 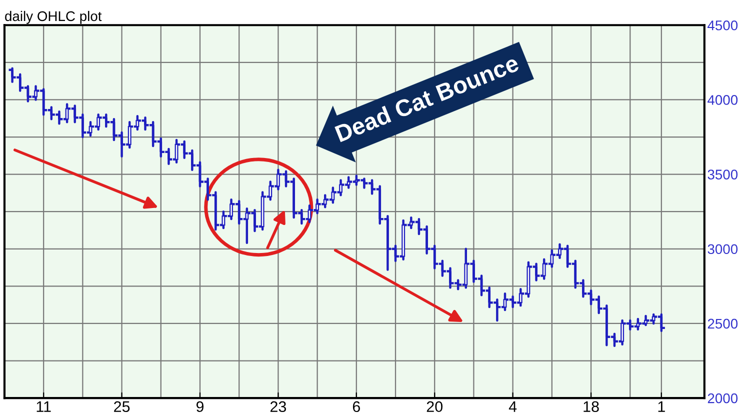 What do you see at coordinates (43, 406) in the screenshot?
I see `x-tick-label: 11` at bounding box center [43, 406].